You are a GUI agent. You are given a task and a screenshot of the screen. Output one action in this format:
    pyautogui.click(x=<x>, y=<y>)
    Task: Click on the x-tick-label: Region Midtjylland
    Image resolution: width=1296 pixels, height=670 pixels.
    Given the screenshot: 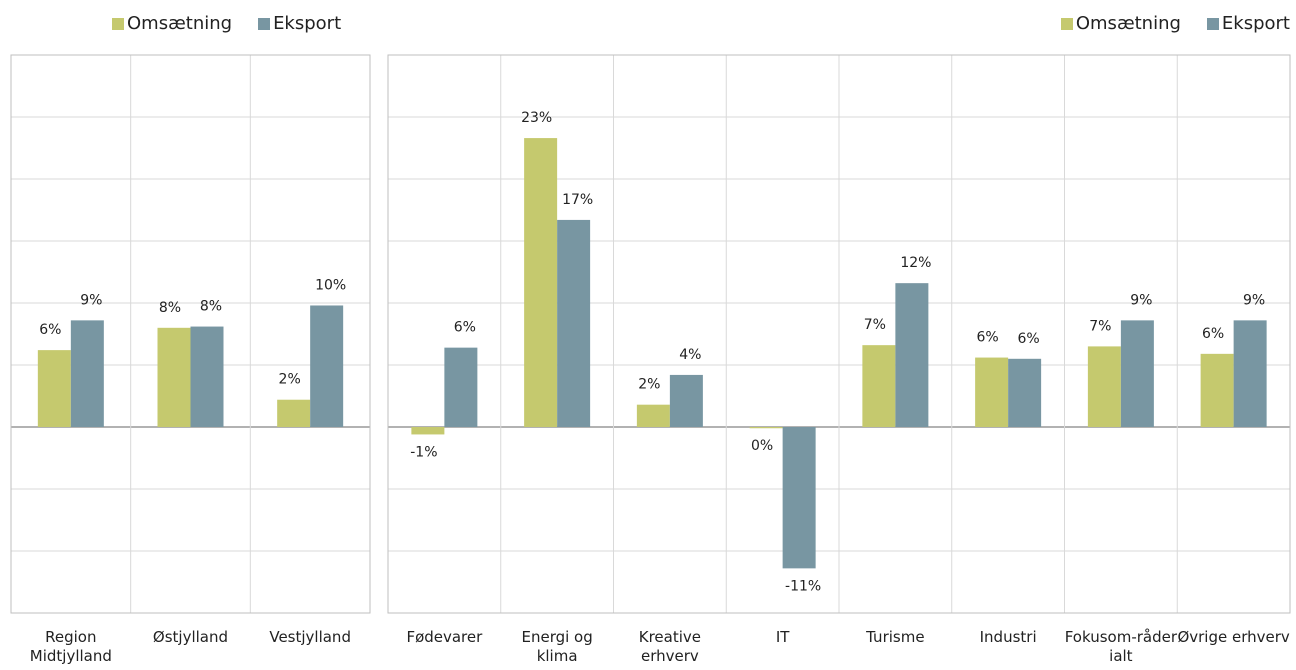 What is the action you would take?
    pyautogui.click(x=70, y=646)
    